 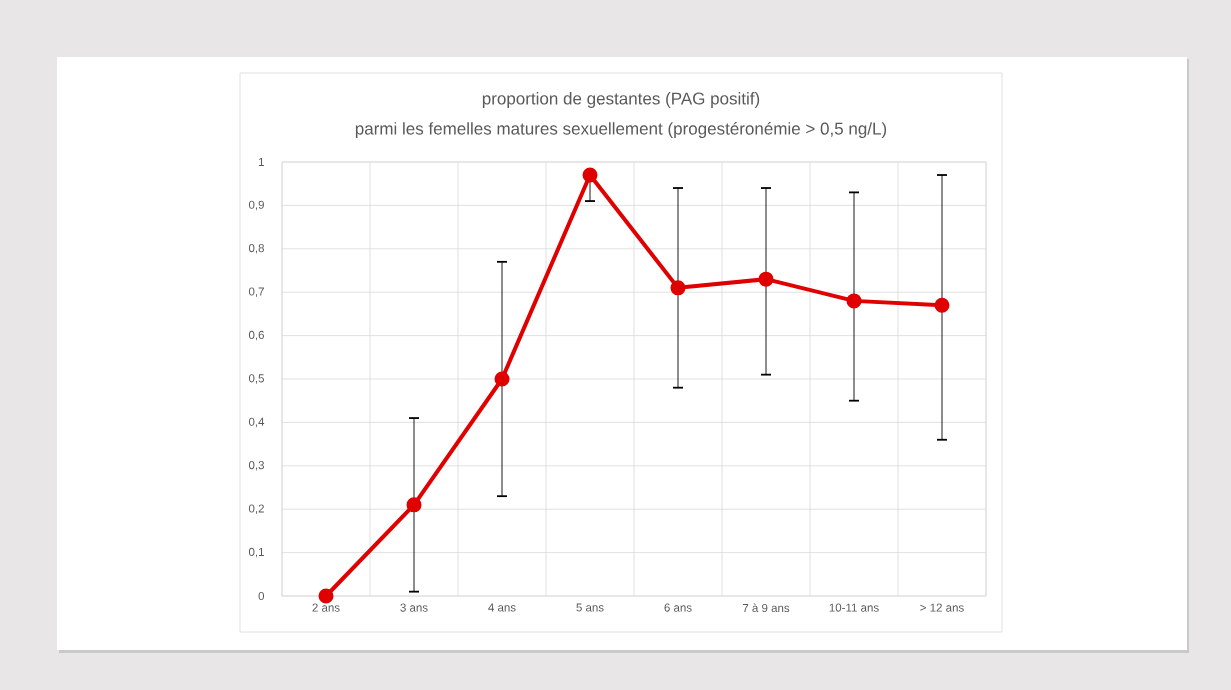 I want to click on y-tick-label: 0,5, so click(x=256, y=379).